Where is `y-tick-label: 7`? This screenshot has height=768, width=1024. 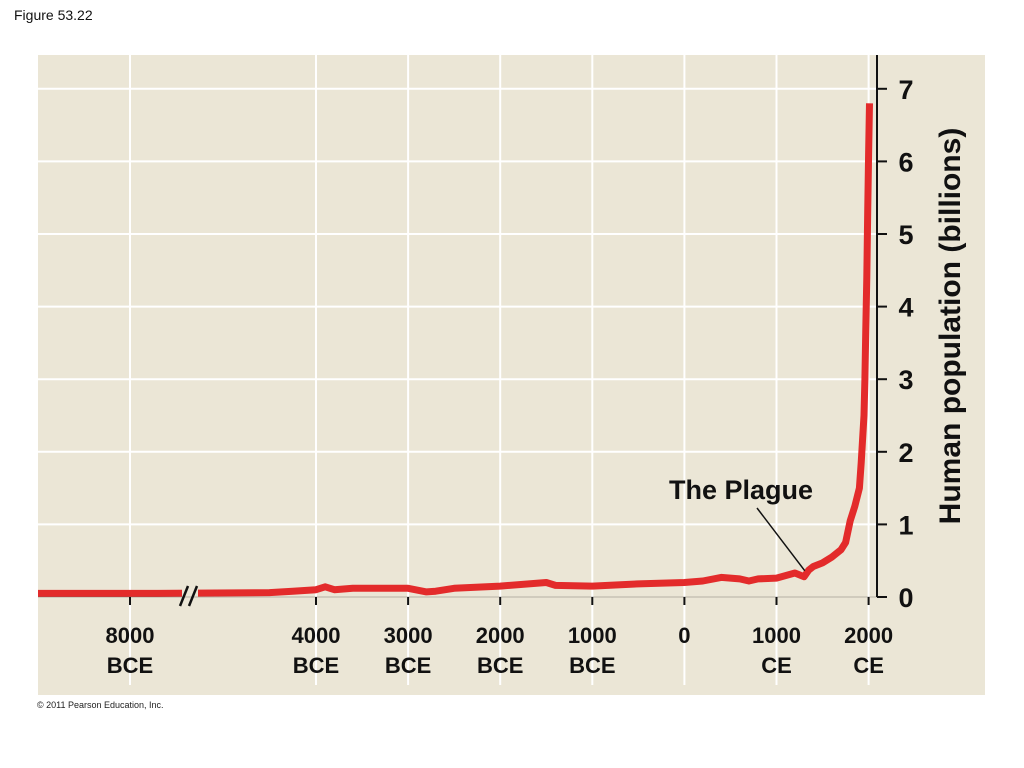
y-tick-label: 7 is located at coordinates (905, 90).